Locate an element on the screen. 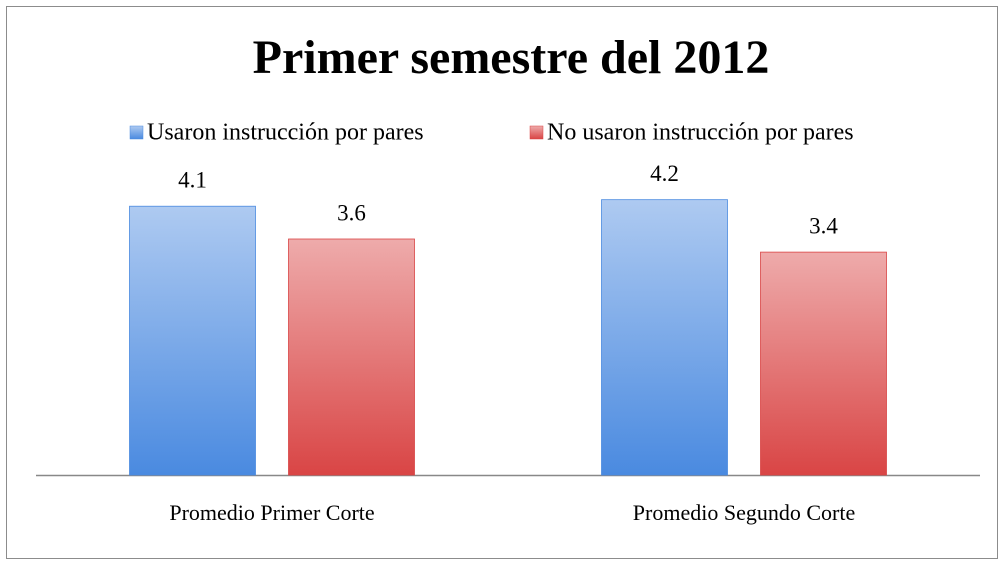  chart-title: Primer semestre del 2012 is located at coordinates (511, 57).